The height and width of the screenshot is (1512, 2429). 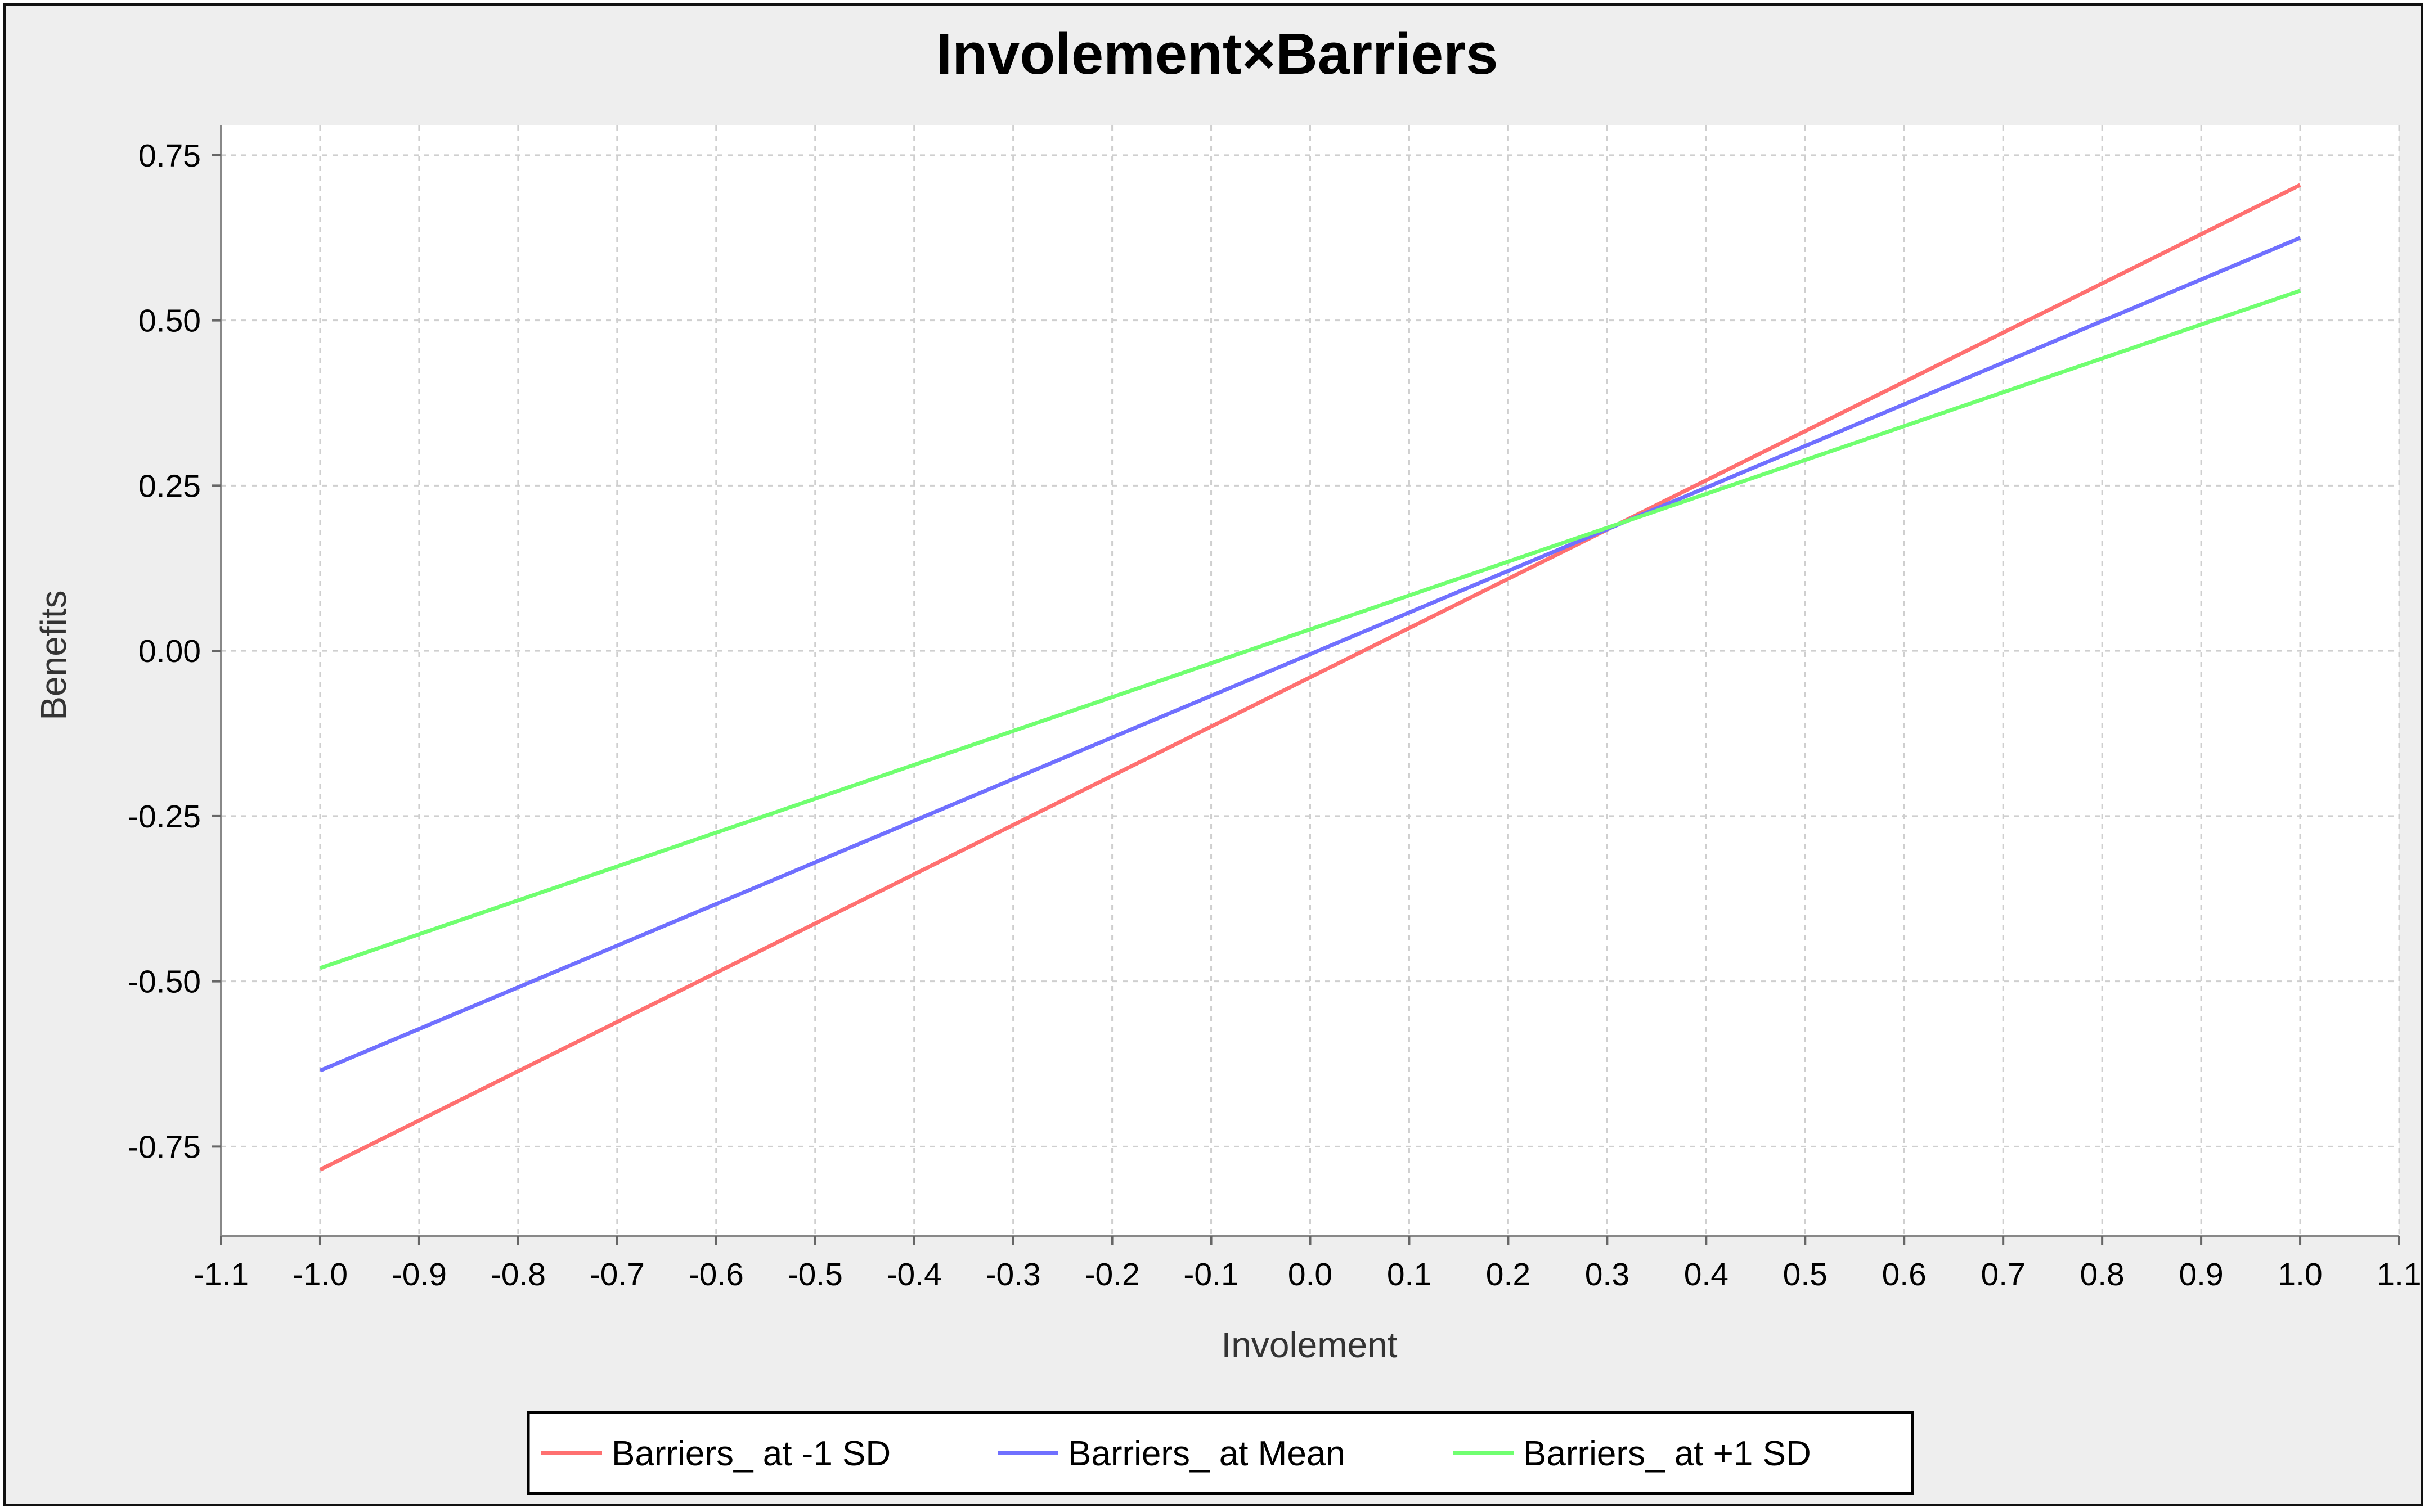 What do you see at coordinates (2300, 1275) in the screenshot?
I see `x-tick-label: 1.0` at bounding box center [2300, 1275].